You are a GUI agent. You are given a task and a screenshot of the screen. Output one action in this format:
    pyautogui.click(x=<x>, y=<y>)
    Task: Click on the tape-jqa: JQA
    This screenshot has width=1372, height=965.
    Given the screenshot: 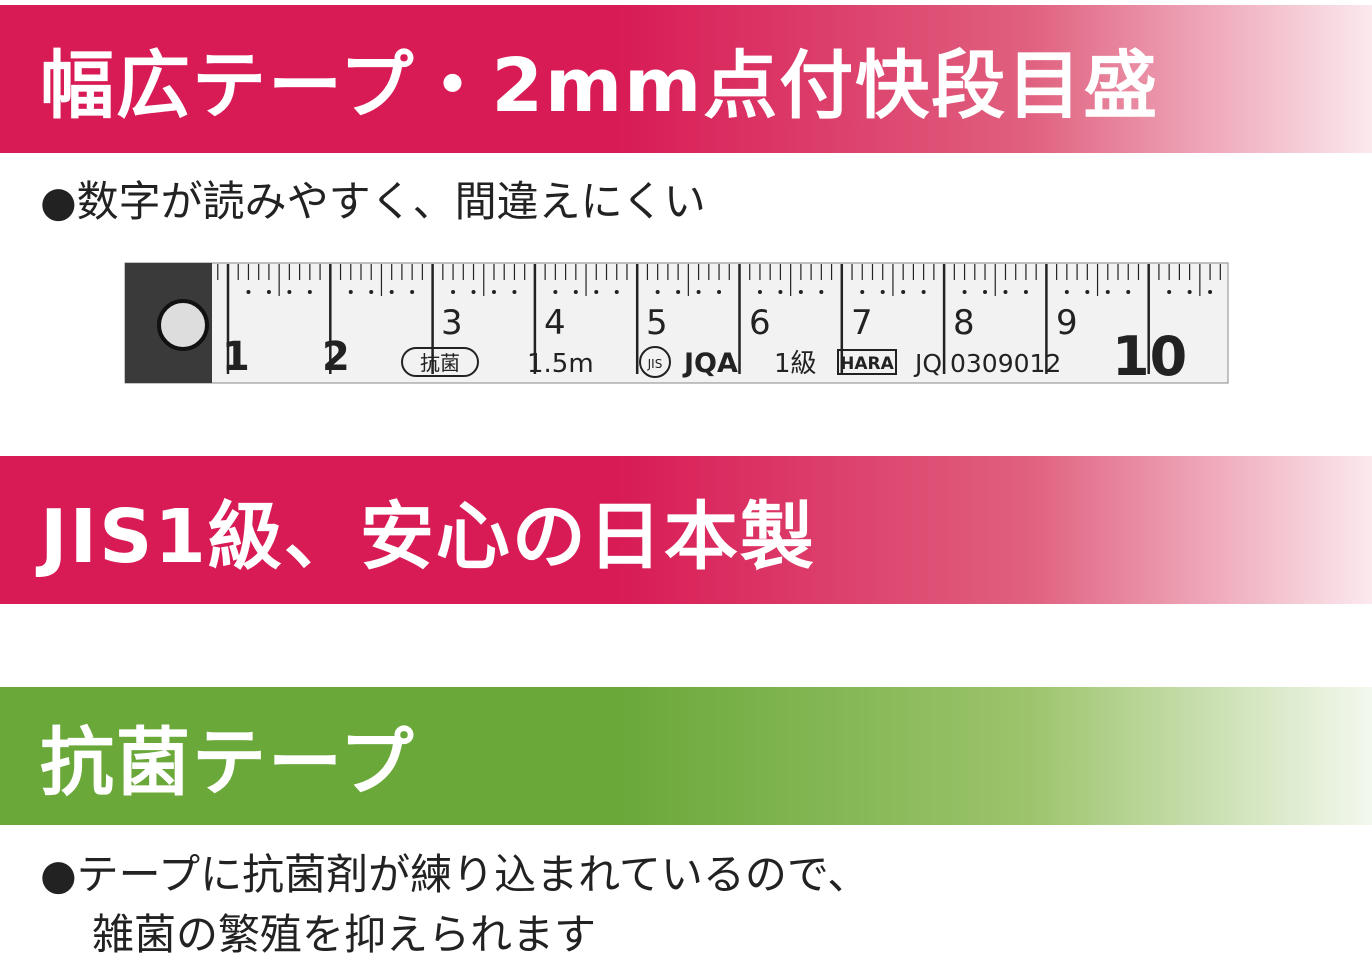 What is the action you would take?
    pyautogui.click(x=710, y=363)
    